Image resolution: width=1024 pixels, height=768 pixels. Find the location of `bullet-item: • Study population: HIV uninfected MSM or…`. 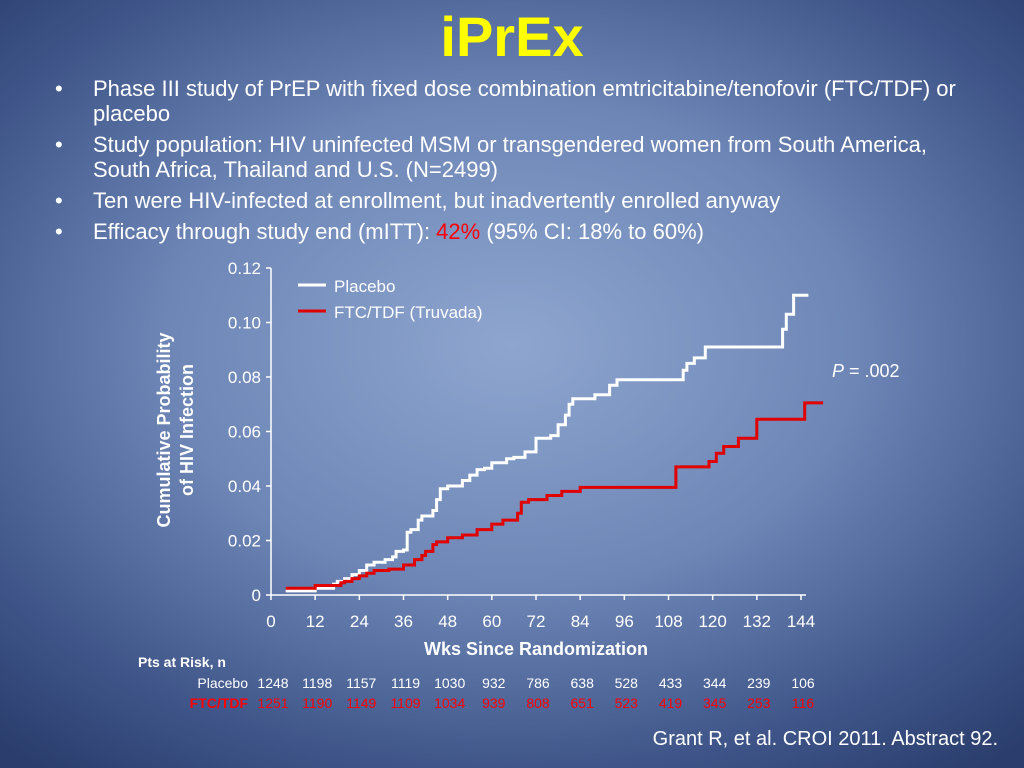

bullet-item: • Study population: HIV uninfected MSM or… is located at coordinates (520, 157).